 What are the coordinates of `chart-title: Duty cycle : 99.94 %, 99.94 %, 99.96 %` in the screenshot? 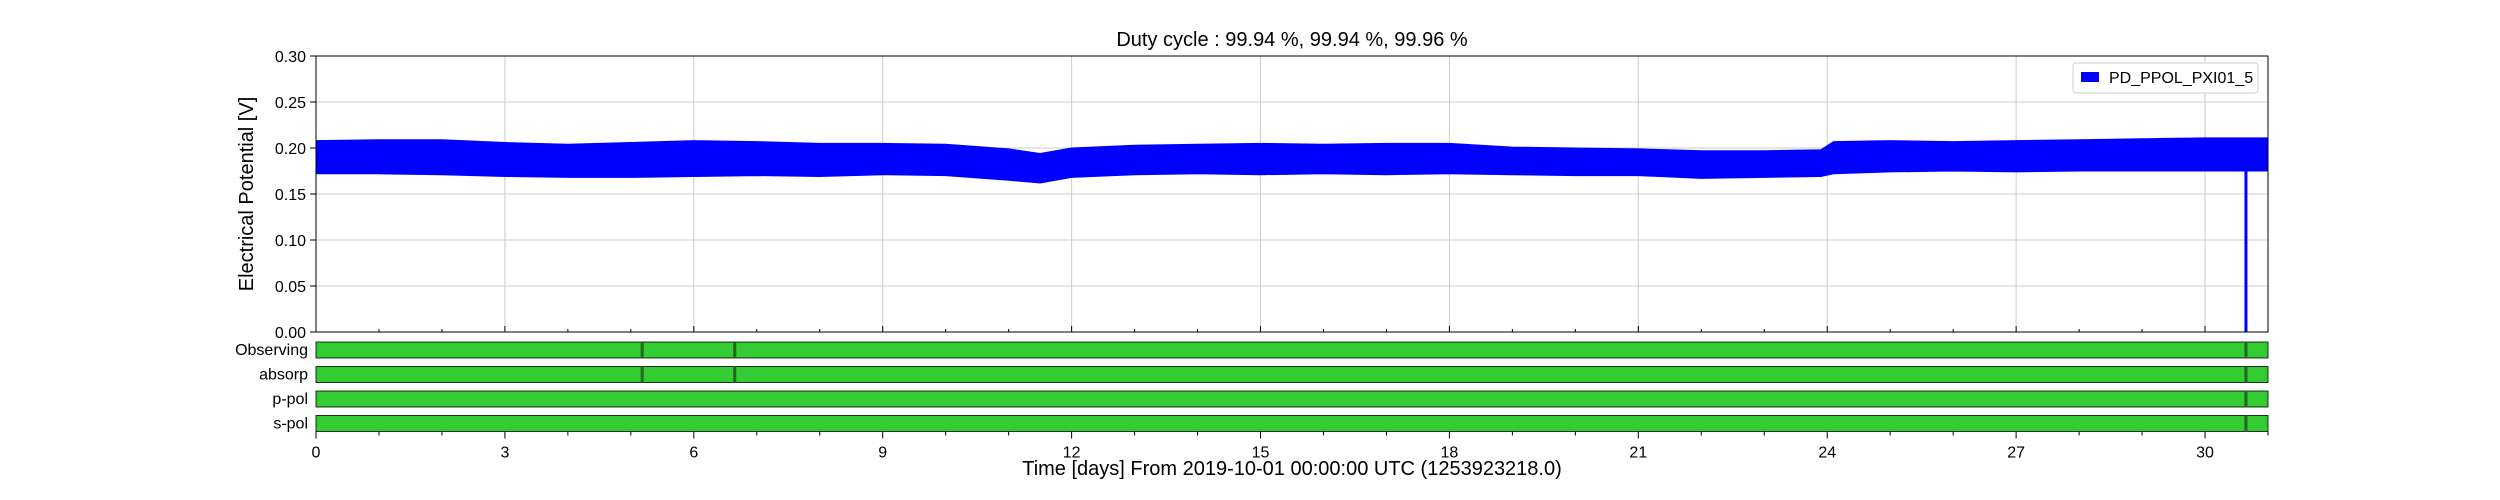 It's located at (1292, 40).